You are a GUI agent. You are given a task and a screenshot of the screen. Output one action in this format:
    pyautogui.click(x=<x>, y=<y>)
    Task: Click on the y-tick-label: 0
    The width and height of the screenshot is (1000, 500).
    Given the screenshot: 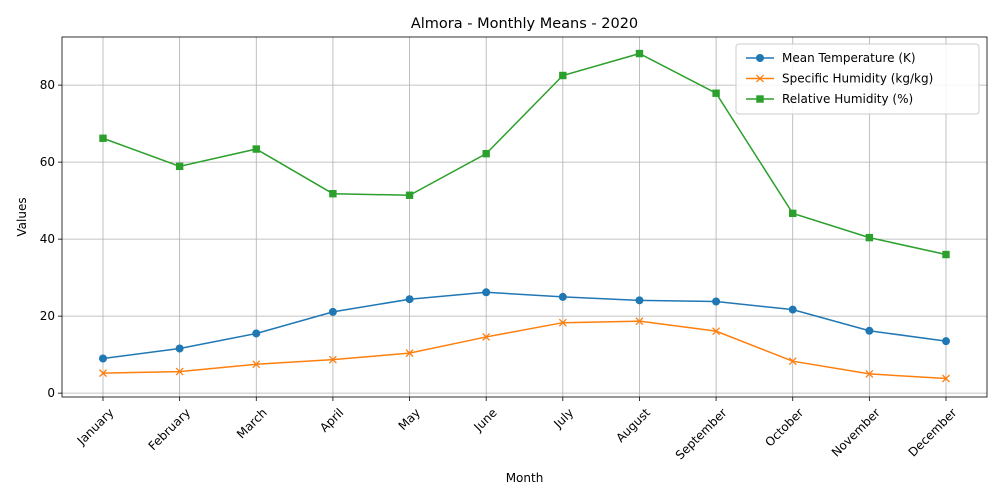 What is the action you would take?
    pyautogui.click(x=51, y=393)
    